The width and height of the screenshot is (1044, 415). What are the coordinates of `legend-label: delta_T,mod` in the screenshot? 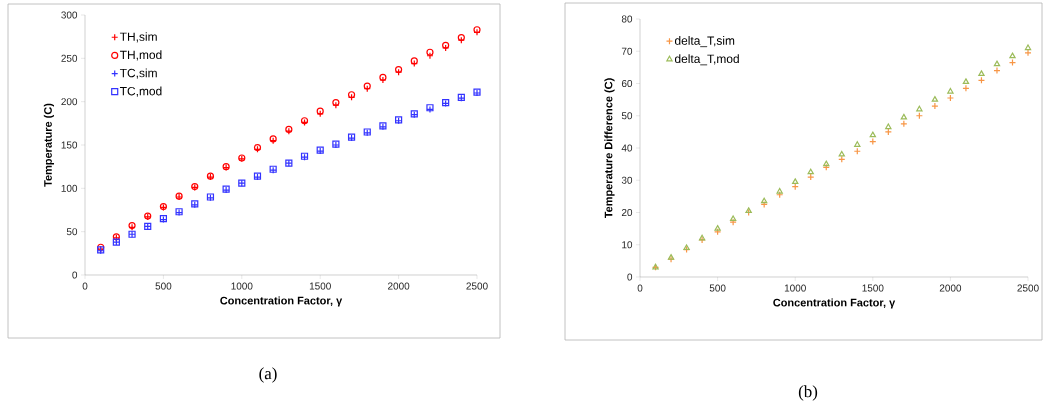 It's located at (706, 60).